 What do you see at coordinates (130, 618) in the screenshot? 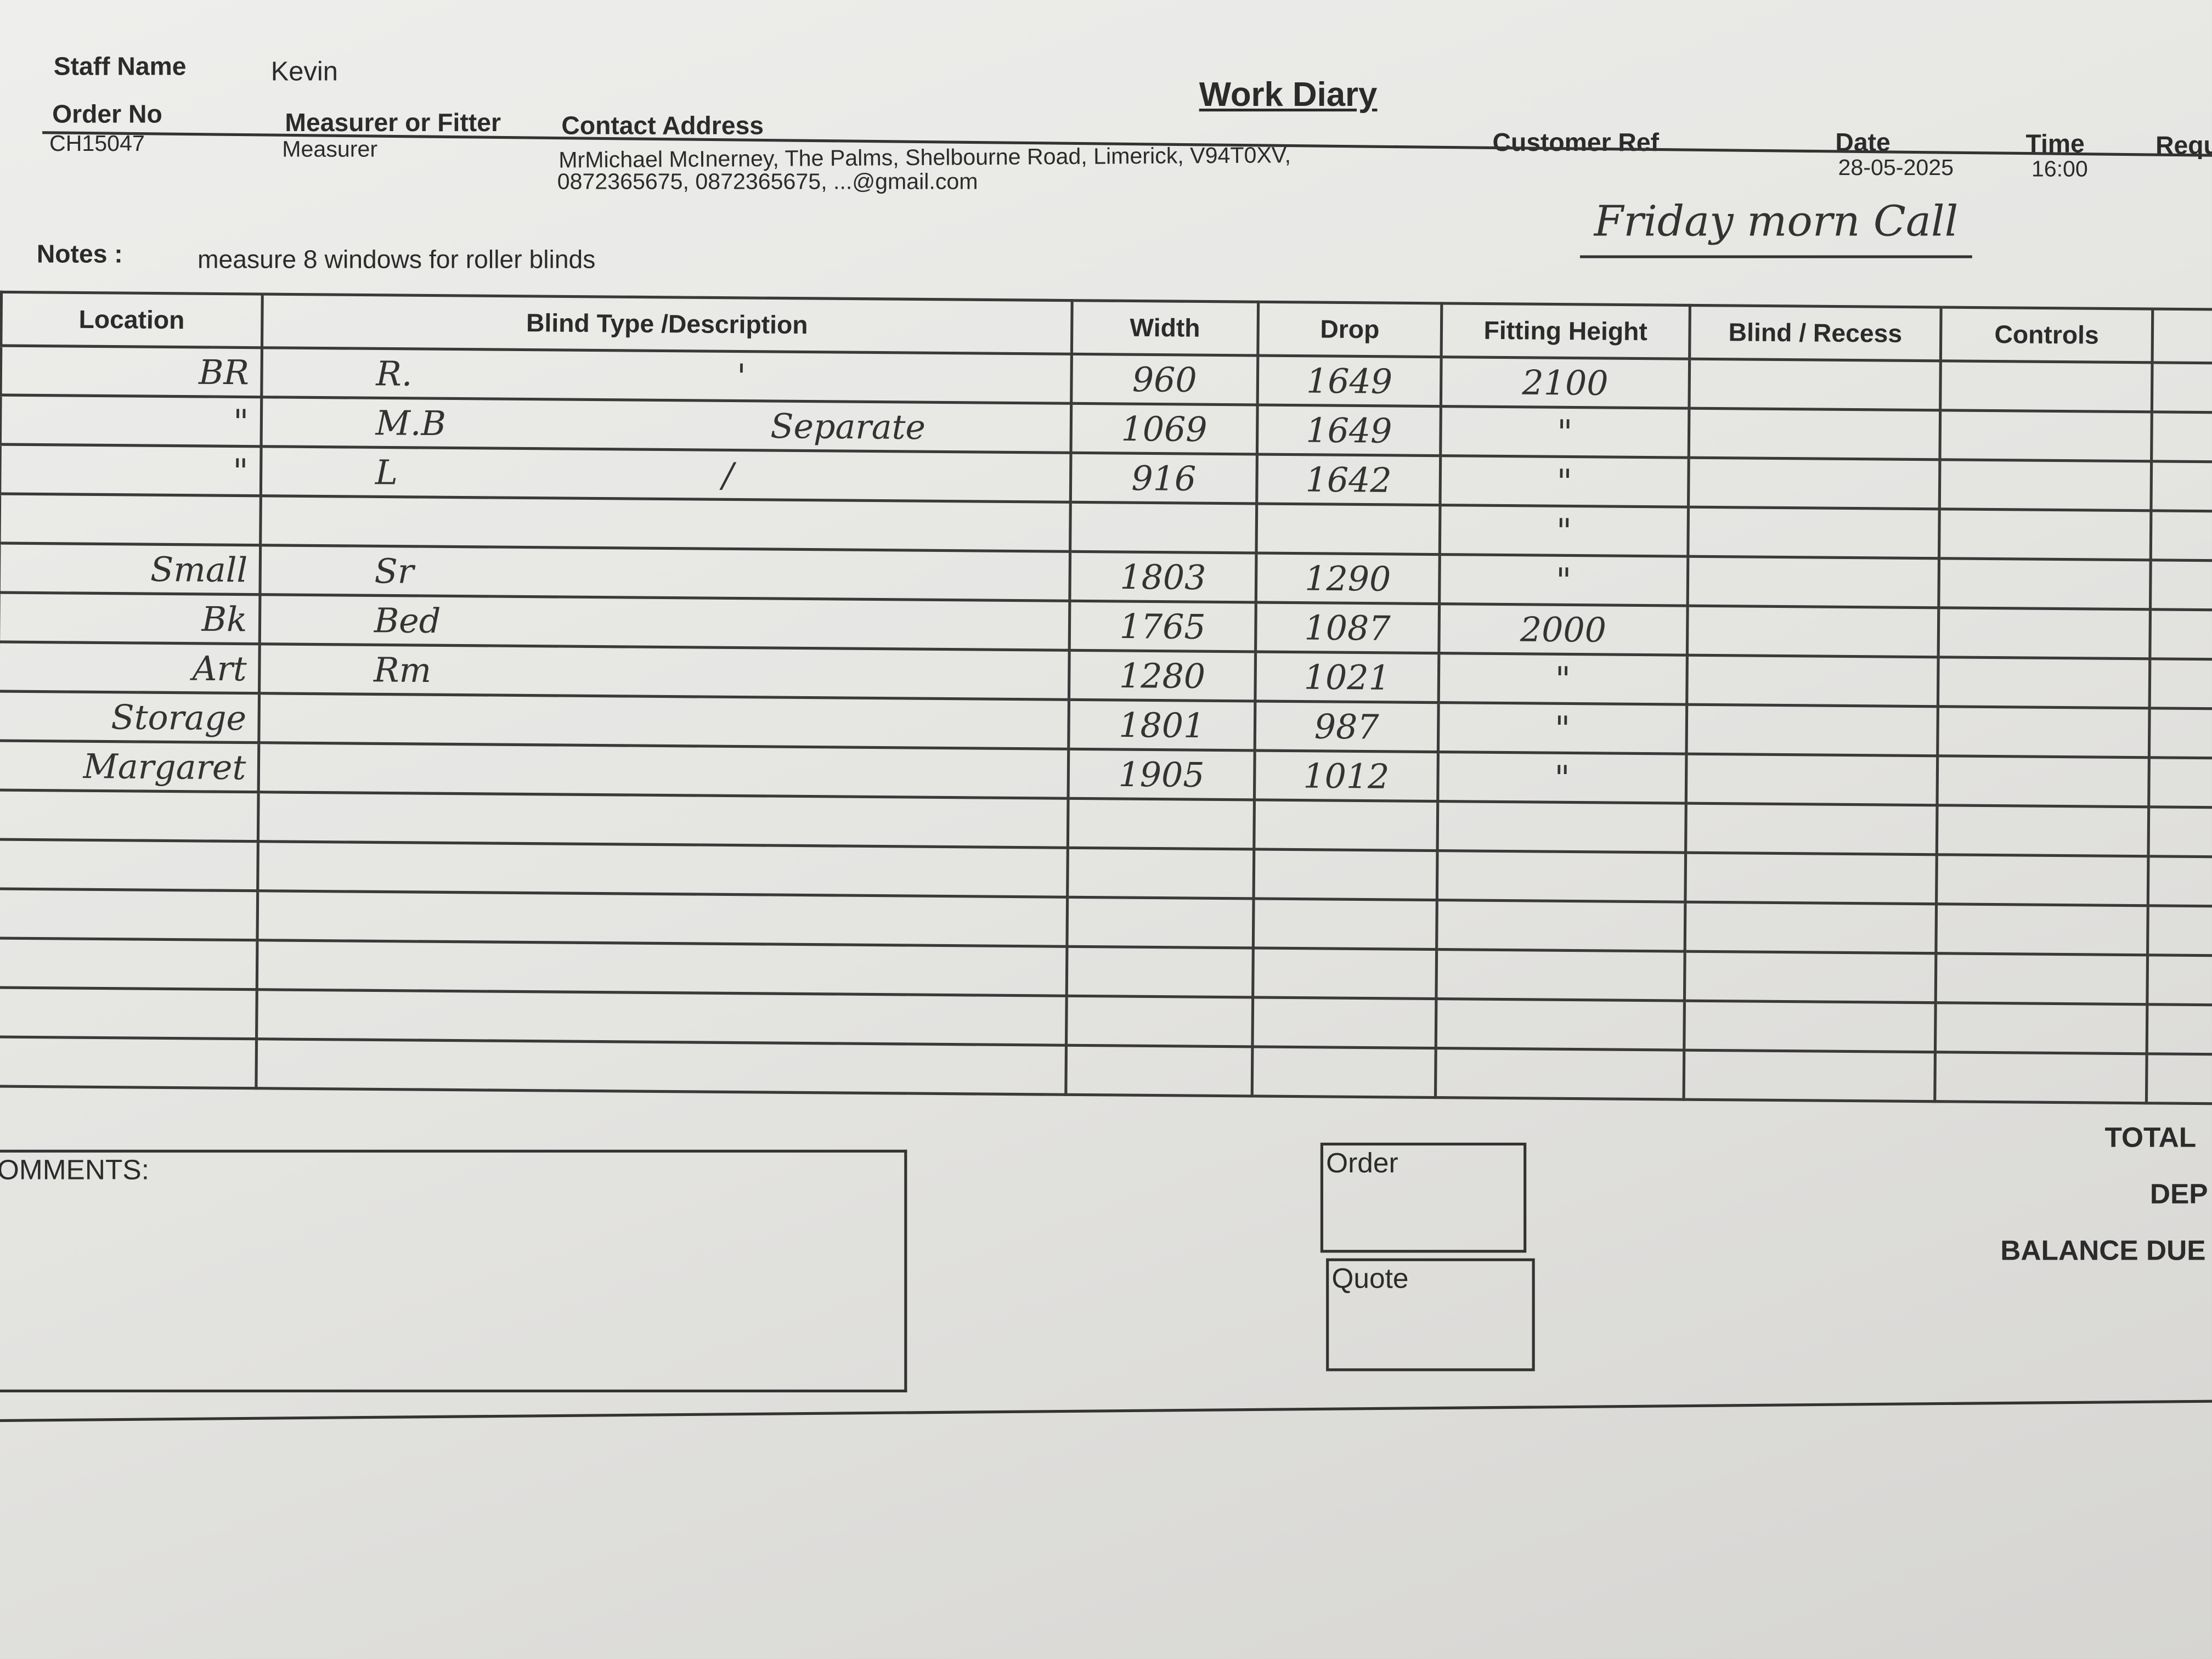
I see `location-cell: Bk` at bounding box center [130, 618].